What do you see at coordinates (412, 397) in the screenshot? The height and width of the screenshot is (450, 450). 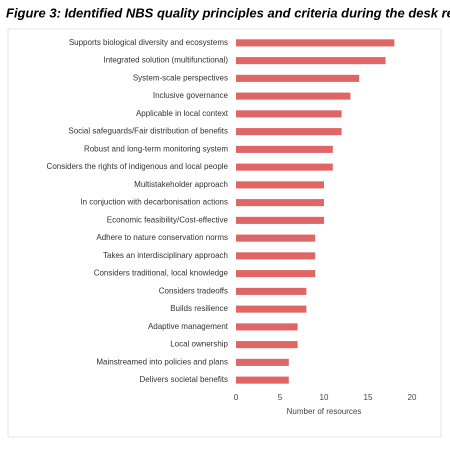 I see `x-tick-label: 20` at bounding box center [412, 397].